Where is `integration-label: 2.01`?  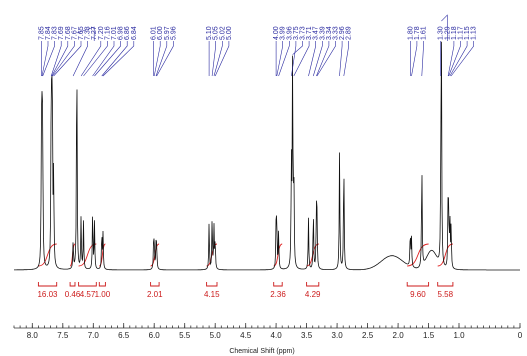 integration-label: 2.01 is located at coordinates (155, 294).